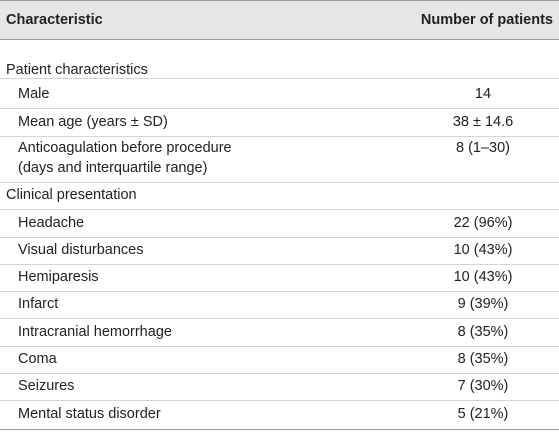 This screenshot has height=432, width=559. I want to click on row-label: Mental status disorder, so click(89, 414).